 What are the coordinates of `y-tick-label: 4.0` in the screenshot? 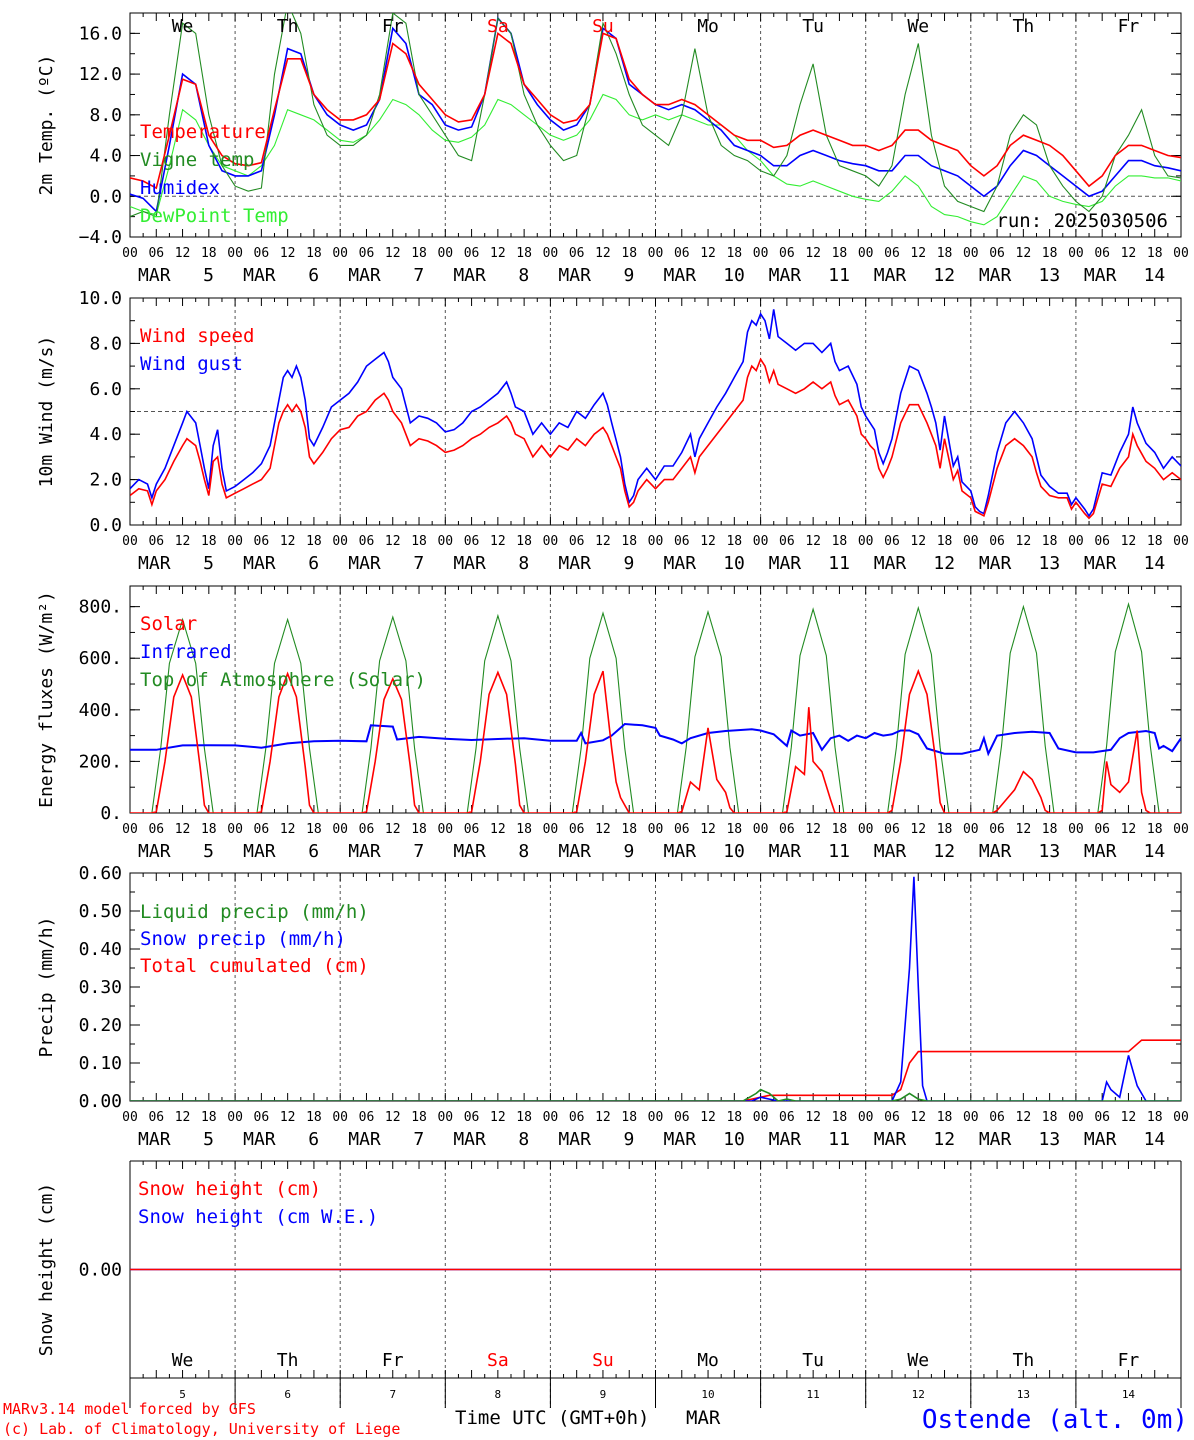 It's located at (105, 434).